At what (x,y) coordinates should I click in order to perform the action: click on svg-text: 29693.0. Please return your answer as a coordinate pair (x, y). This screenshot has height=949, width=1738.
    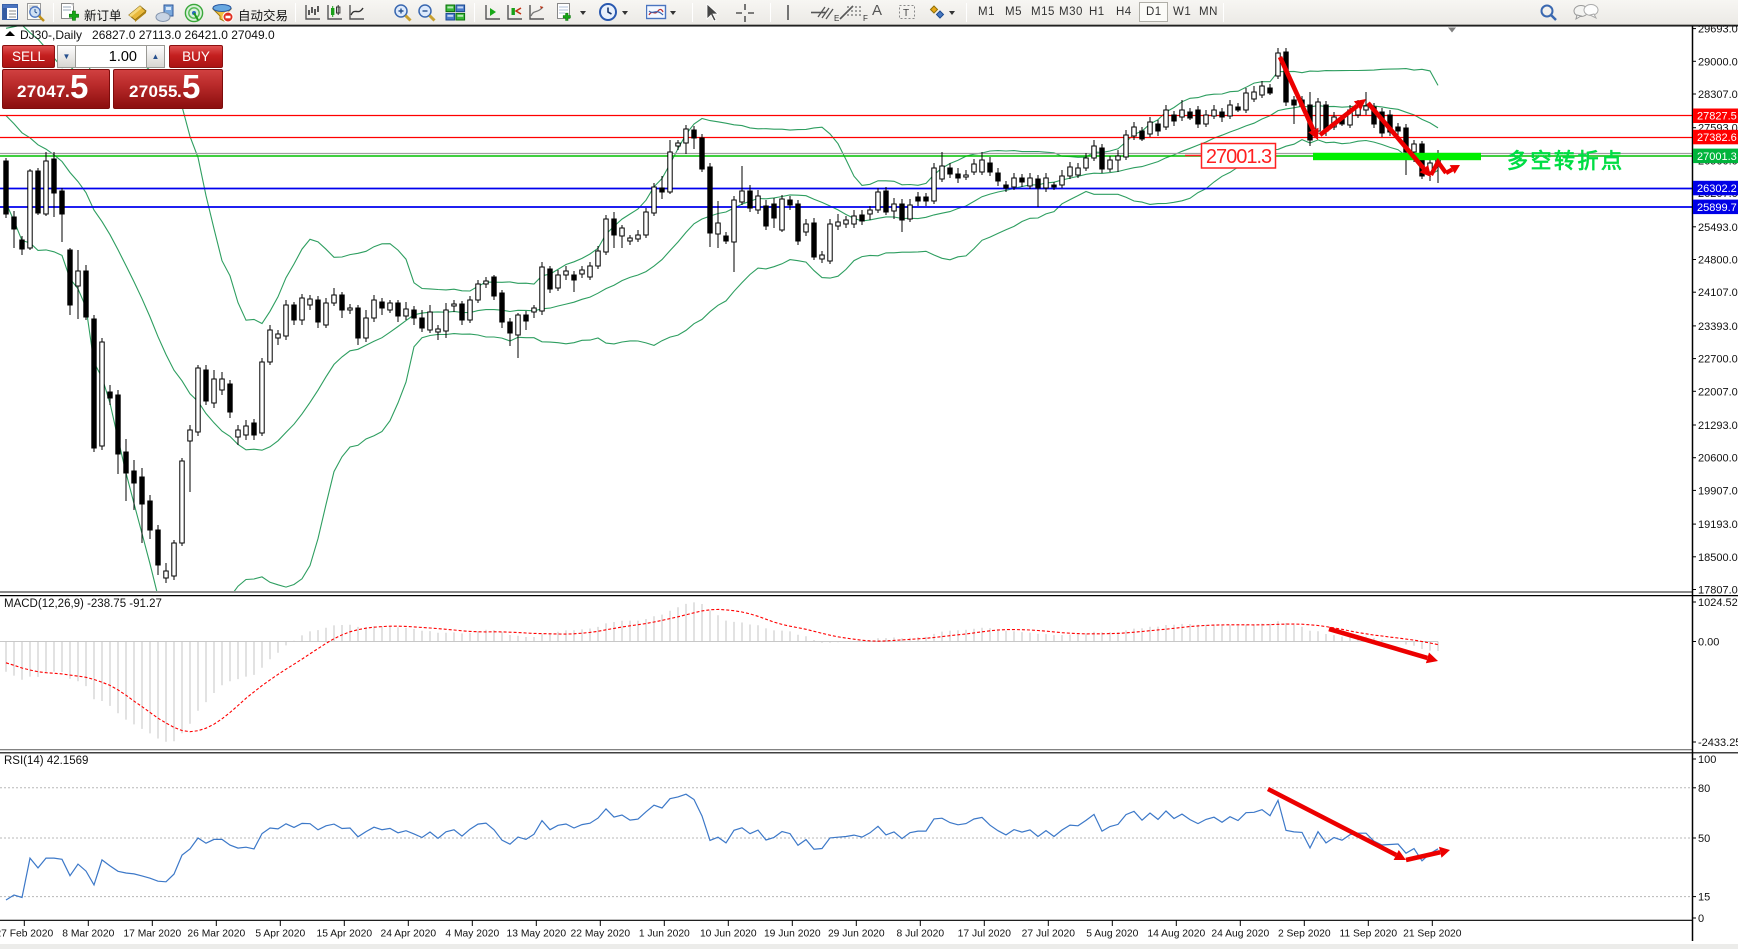
    Looking at the image, I should click on (1718, 30).